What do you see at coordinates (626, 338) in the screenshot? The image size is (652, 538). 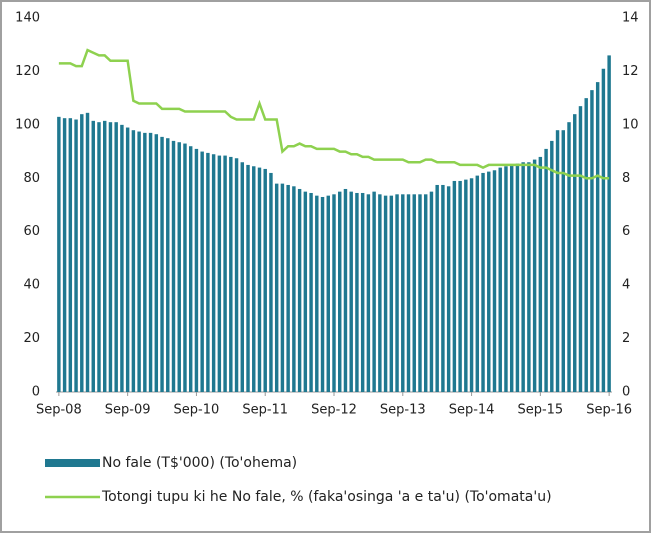 I see `y2-tick-label: 2` at bounding box center [626, 338].